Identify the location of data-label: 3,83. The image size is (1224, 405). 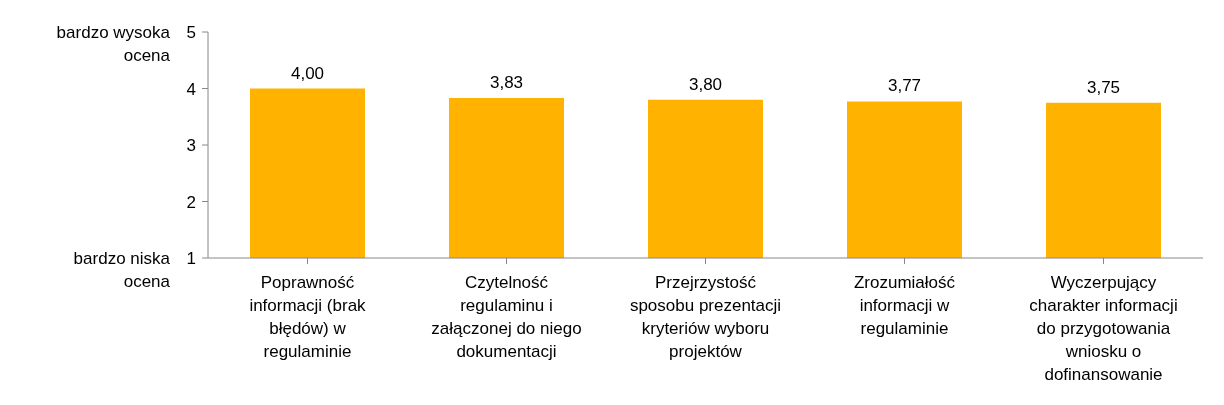
(506, 83).